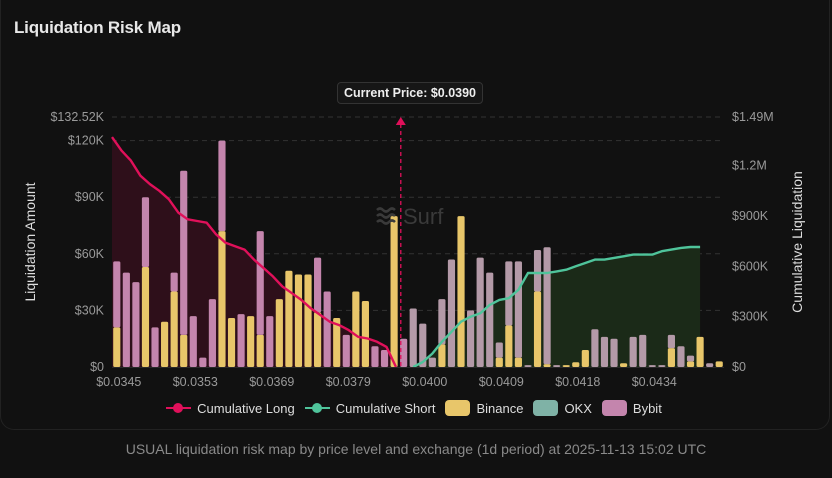  Describe the element at coordinates (484, 408) in the screenshot. I see `legend-item-binance: Binance` at that location.